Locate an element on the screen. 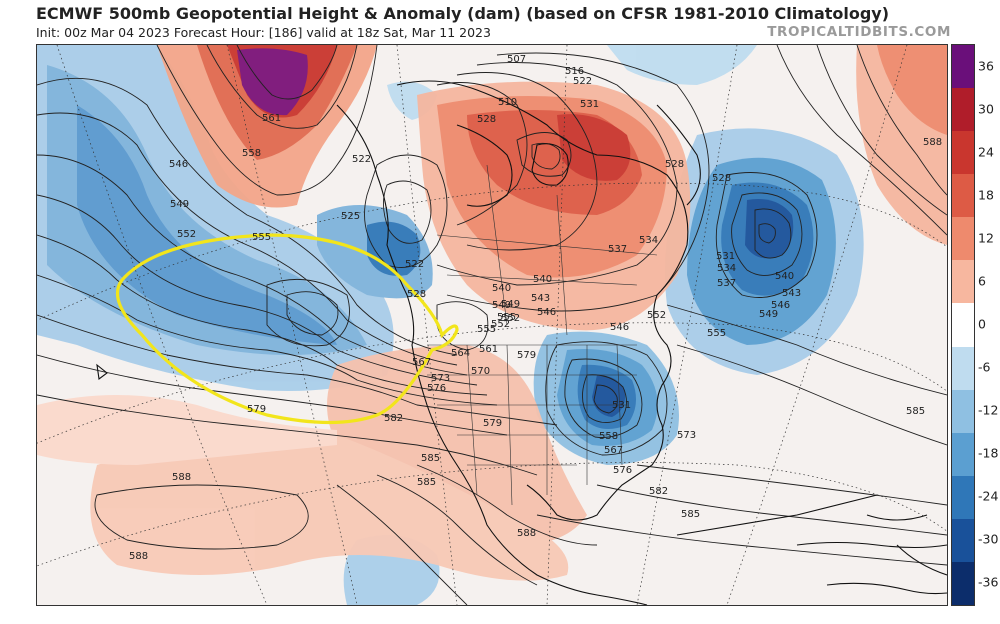 The image size is (1000, 624). colorbar-tick-label: -36 is located at coordinates (988, 582).